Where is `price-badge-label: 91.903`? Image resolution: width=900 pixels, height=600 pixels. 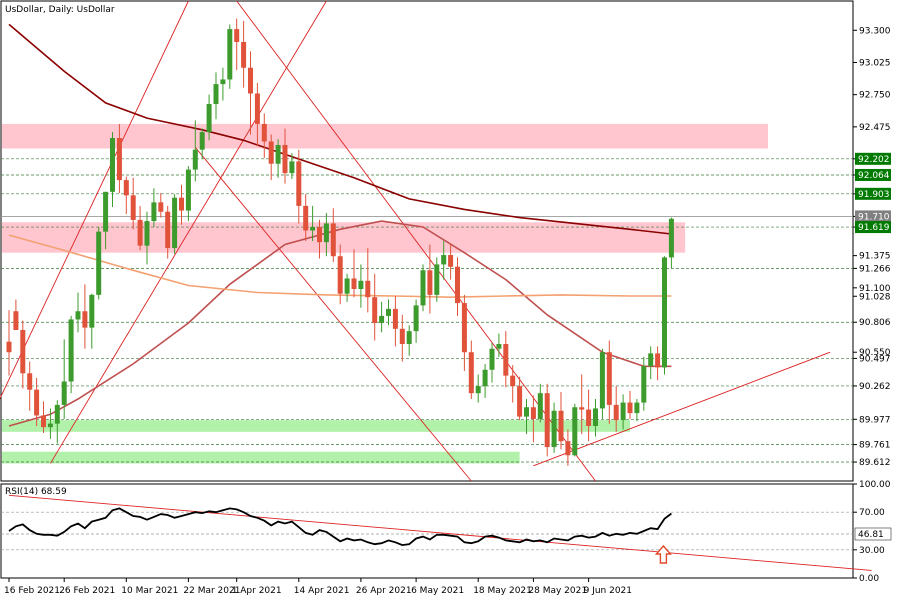
price-badge-label: 91.903 is located at coordinates (874, 195).